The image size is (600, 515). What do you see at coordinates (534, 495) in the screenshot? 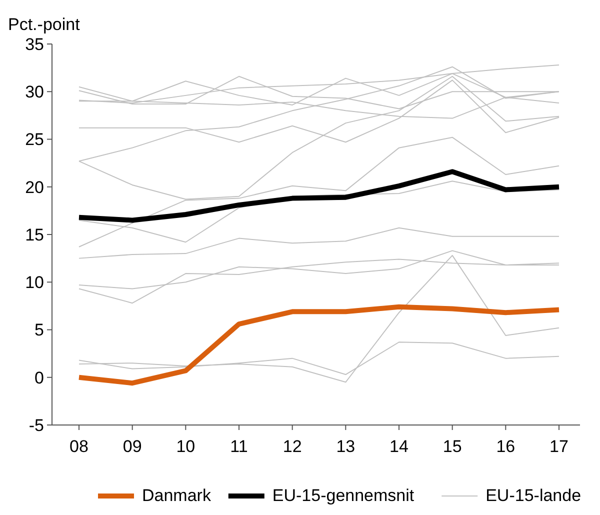
I see `legend-label: EU-15-lande` at bounding box center [534, 495].